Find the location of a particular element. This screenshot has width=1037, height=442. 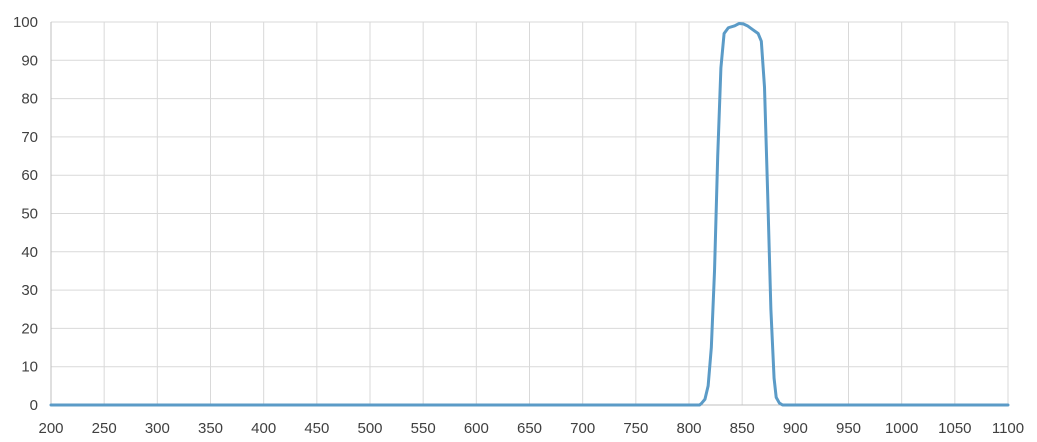

x-tick-label: 950 is located at coordinates (848, 428).